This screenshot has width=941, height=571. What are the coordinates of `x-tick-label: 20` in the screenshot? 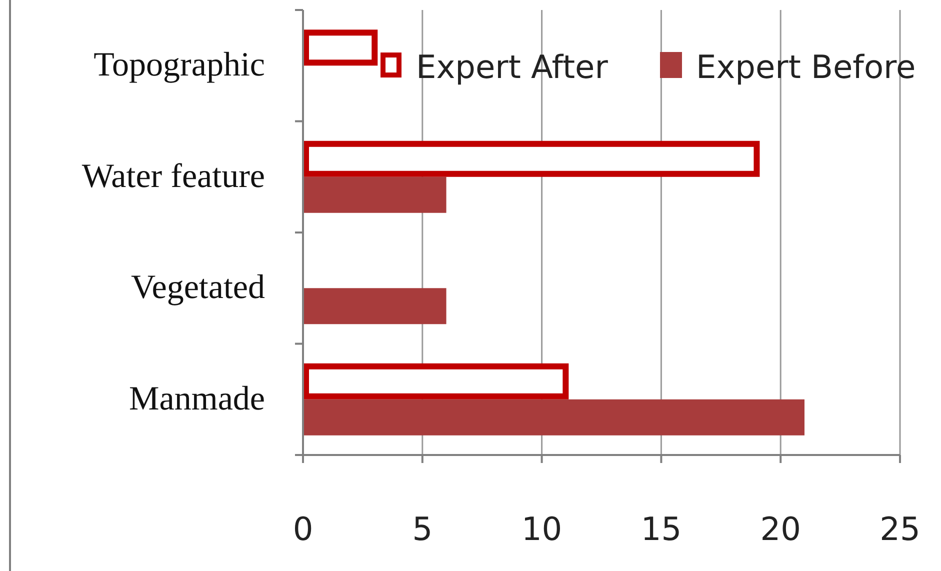 It's located at (780, 529).